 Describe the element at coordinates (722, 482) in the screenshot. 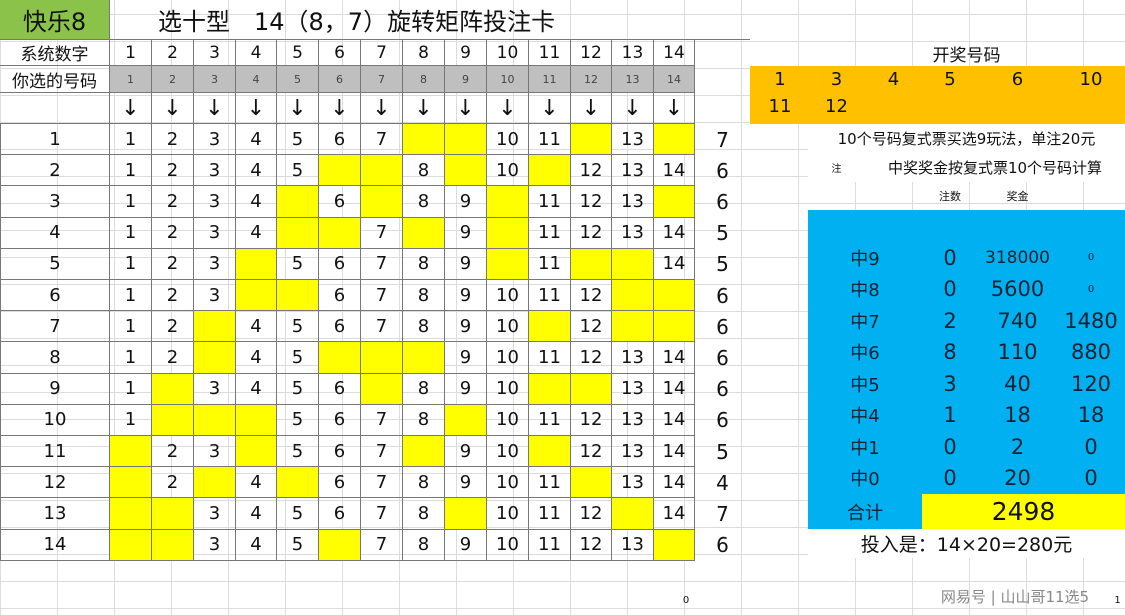

I see `matrix-row-hits: 4` at that location.